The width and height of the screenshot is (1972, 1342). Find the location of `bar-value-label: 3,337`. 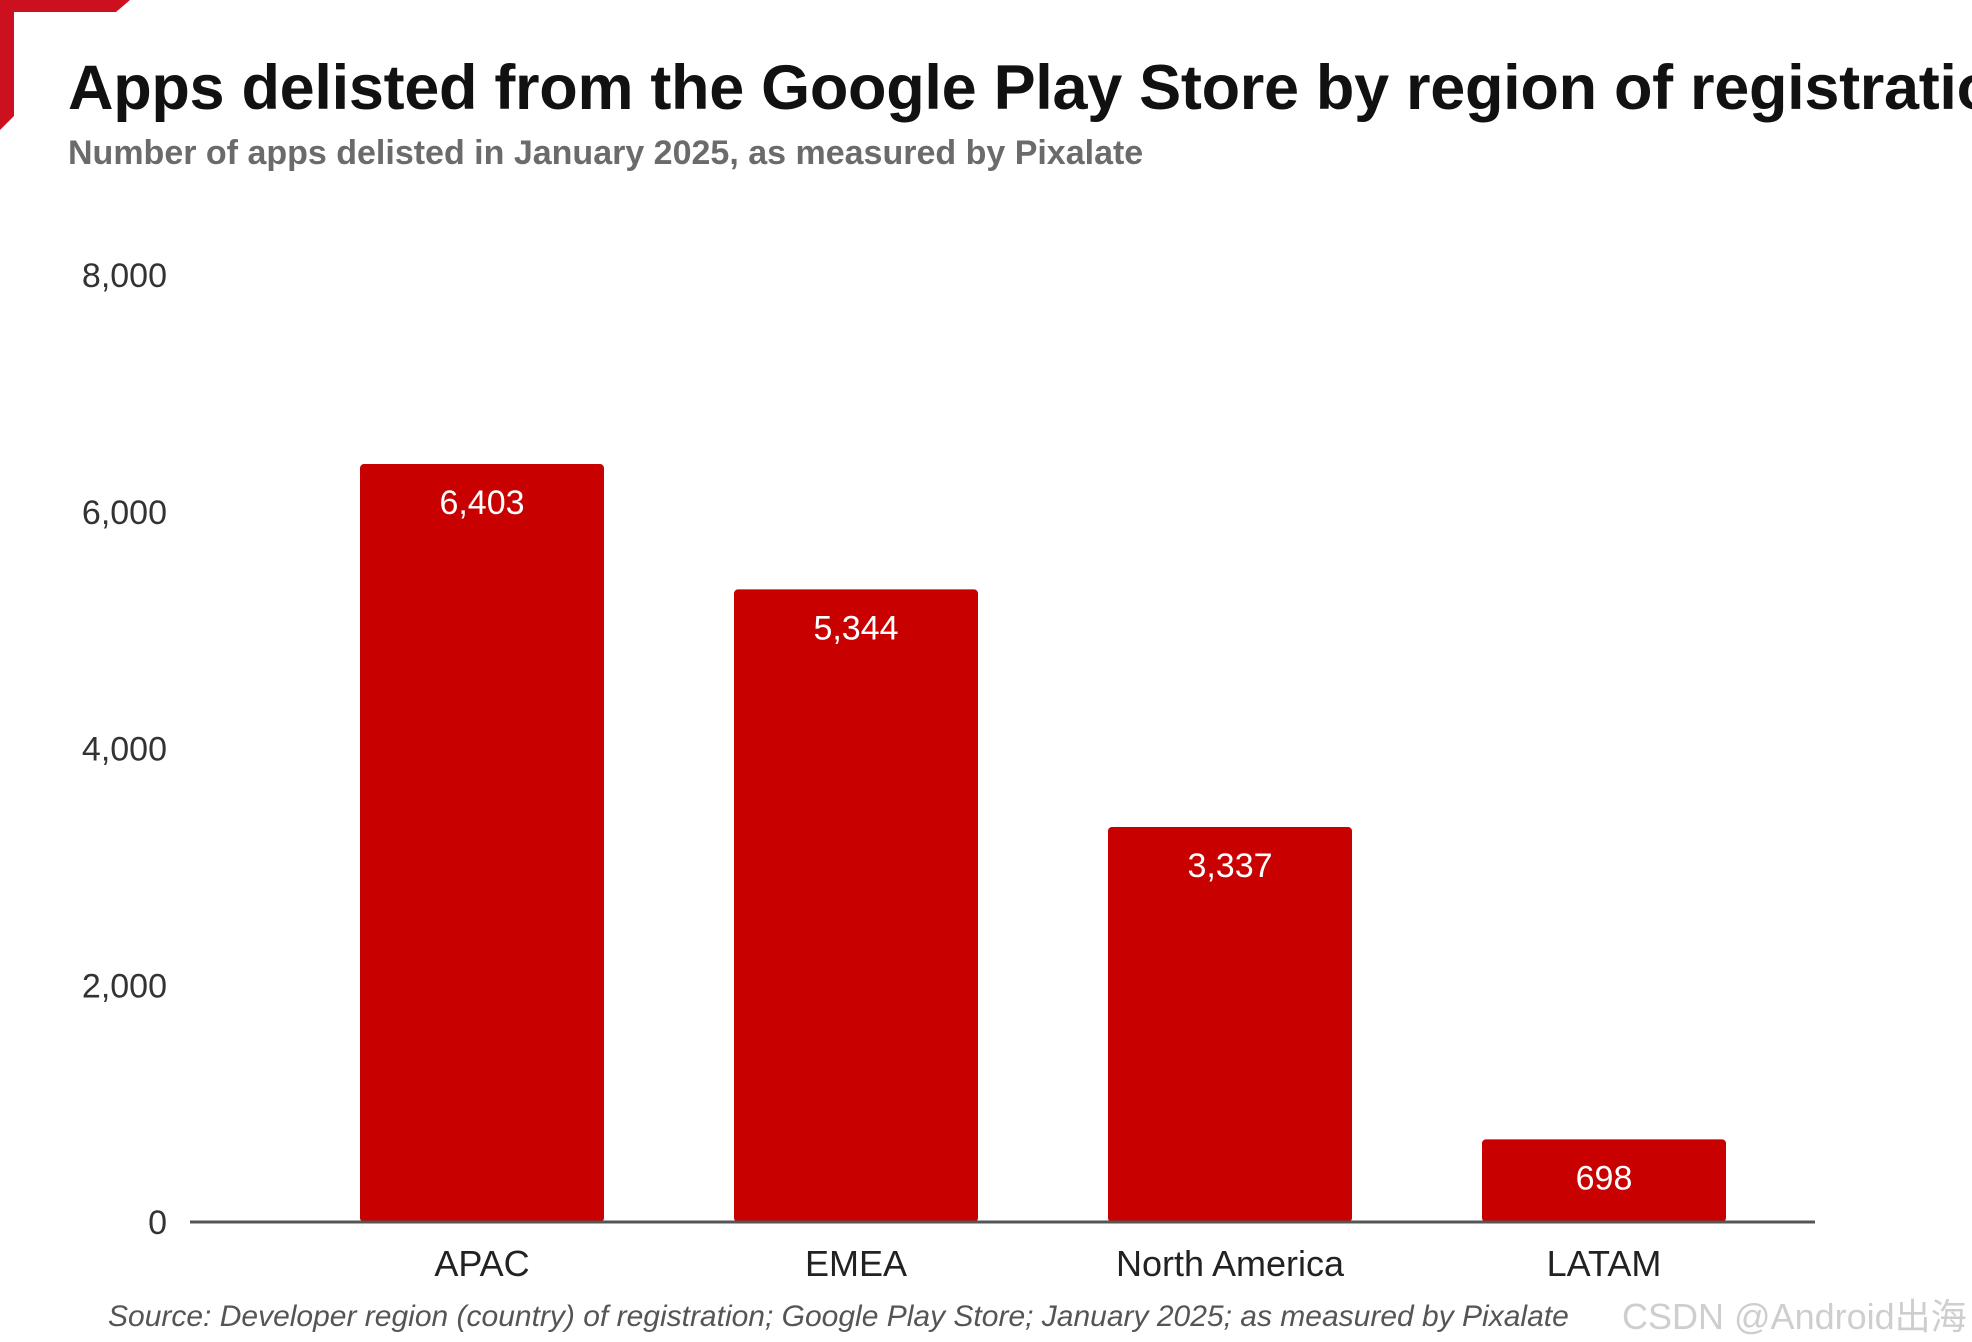

bar-value-label: 3,337 is located at coordinates (1229, 866).